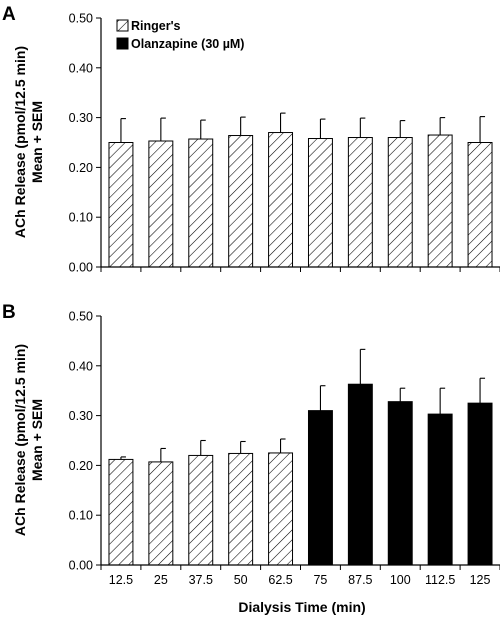  Describe the element at coordinates (37, 440) in the screenshot. I see `y-axis-title-line2-b: Mean + SEM` at that location.